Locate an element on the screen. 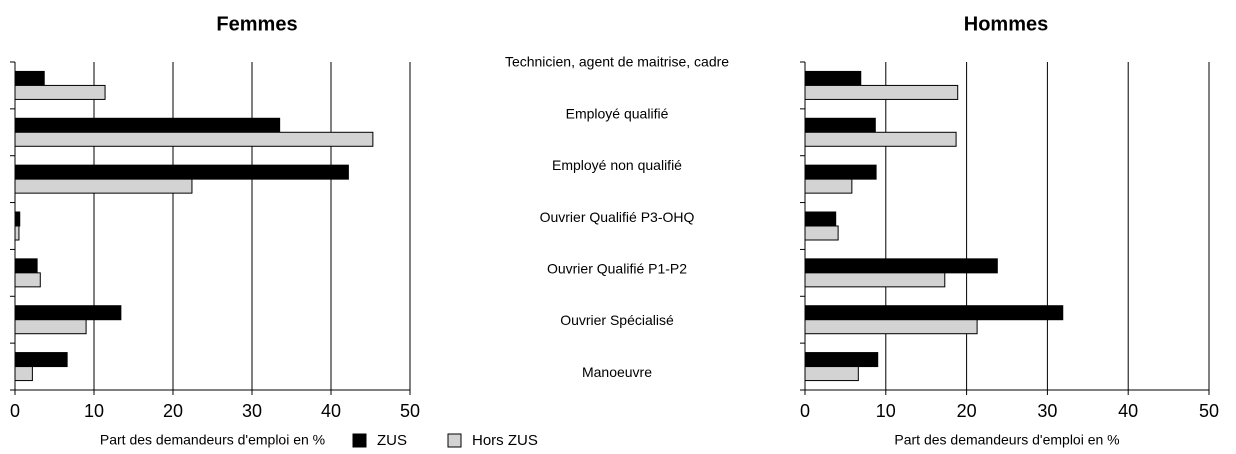 The width and height of the screenshot is (1236, 454). category-label: Technicien, agent de maitrise, cadre is located at coordinates (617, 62).